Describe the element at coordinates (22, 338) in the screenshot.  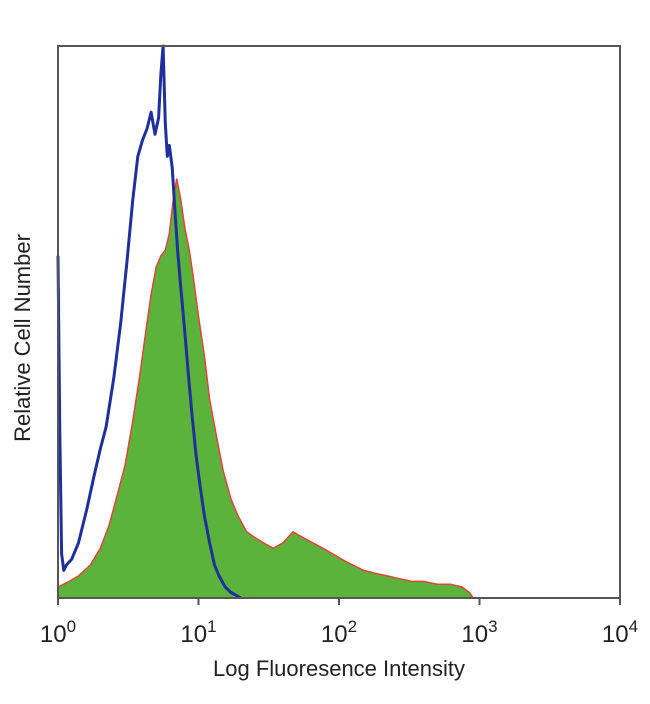
I see `y-axis-title: Relative Cell Number` at that location.